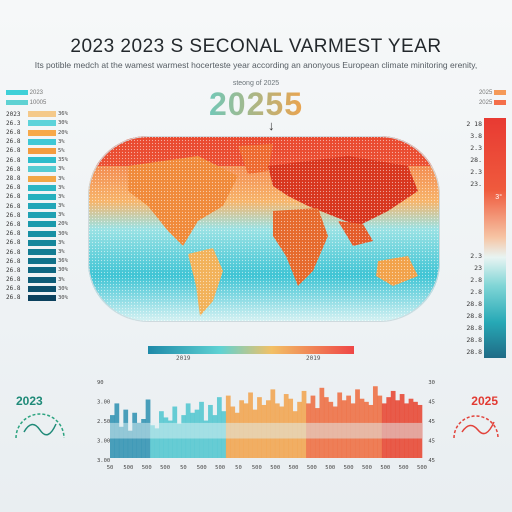  I want to click on left-legend-row: 26.8 20%, so click(41, 224).